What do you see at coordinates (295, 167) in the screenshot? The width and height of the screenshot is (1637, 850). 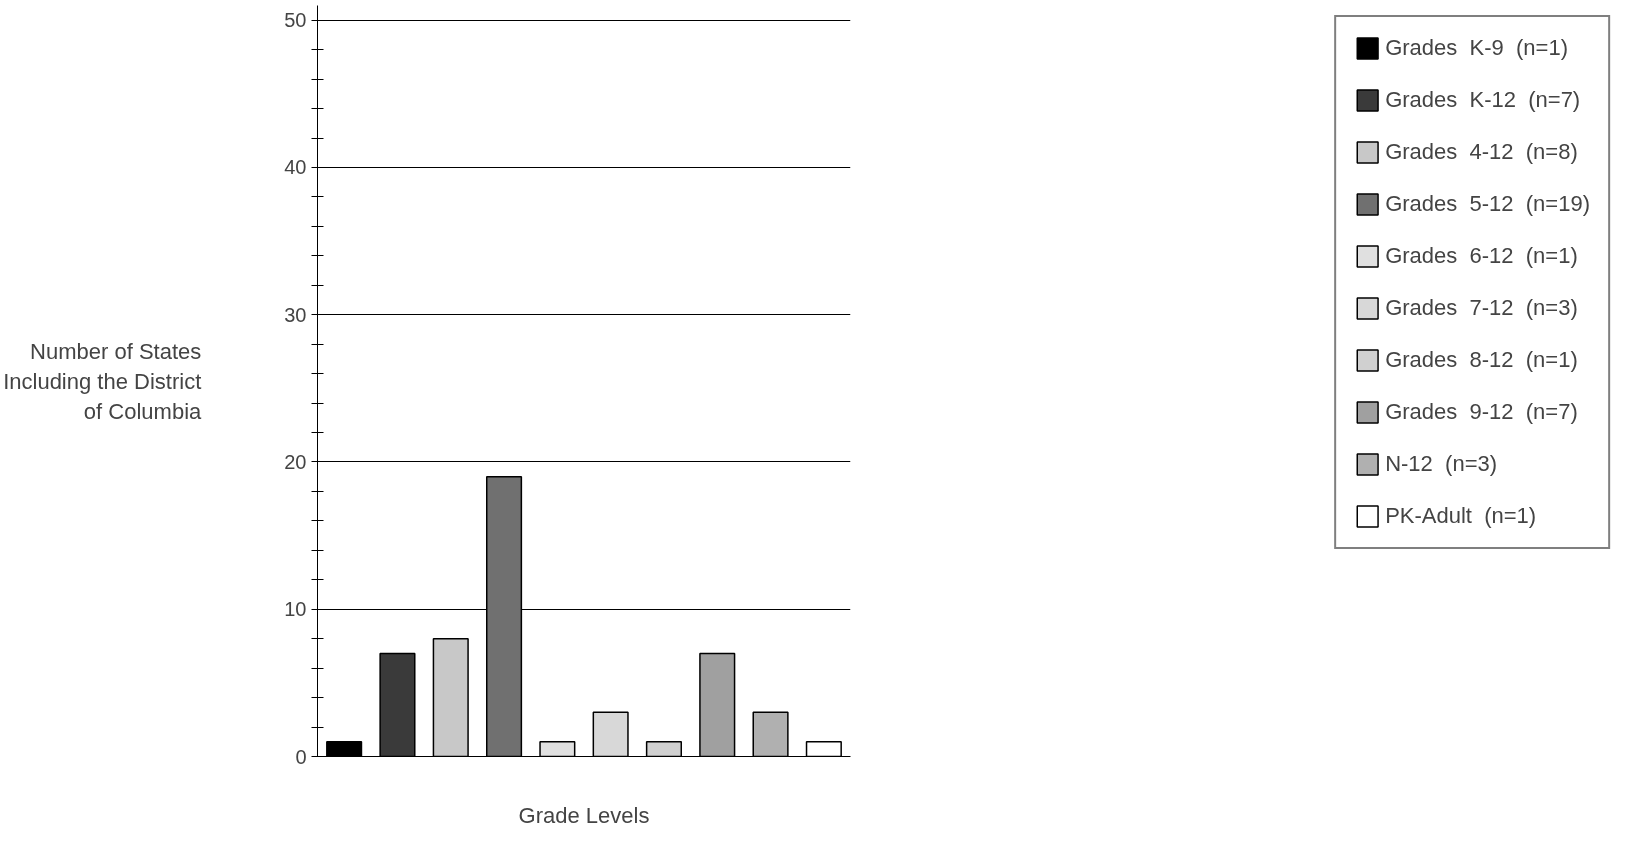 I see `y-tick-label: 40` at bounding box center [295, 167].